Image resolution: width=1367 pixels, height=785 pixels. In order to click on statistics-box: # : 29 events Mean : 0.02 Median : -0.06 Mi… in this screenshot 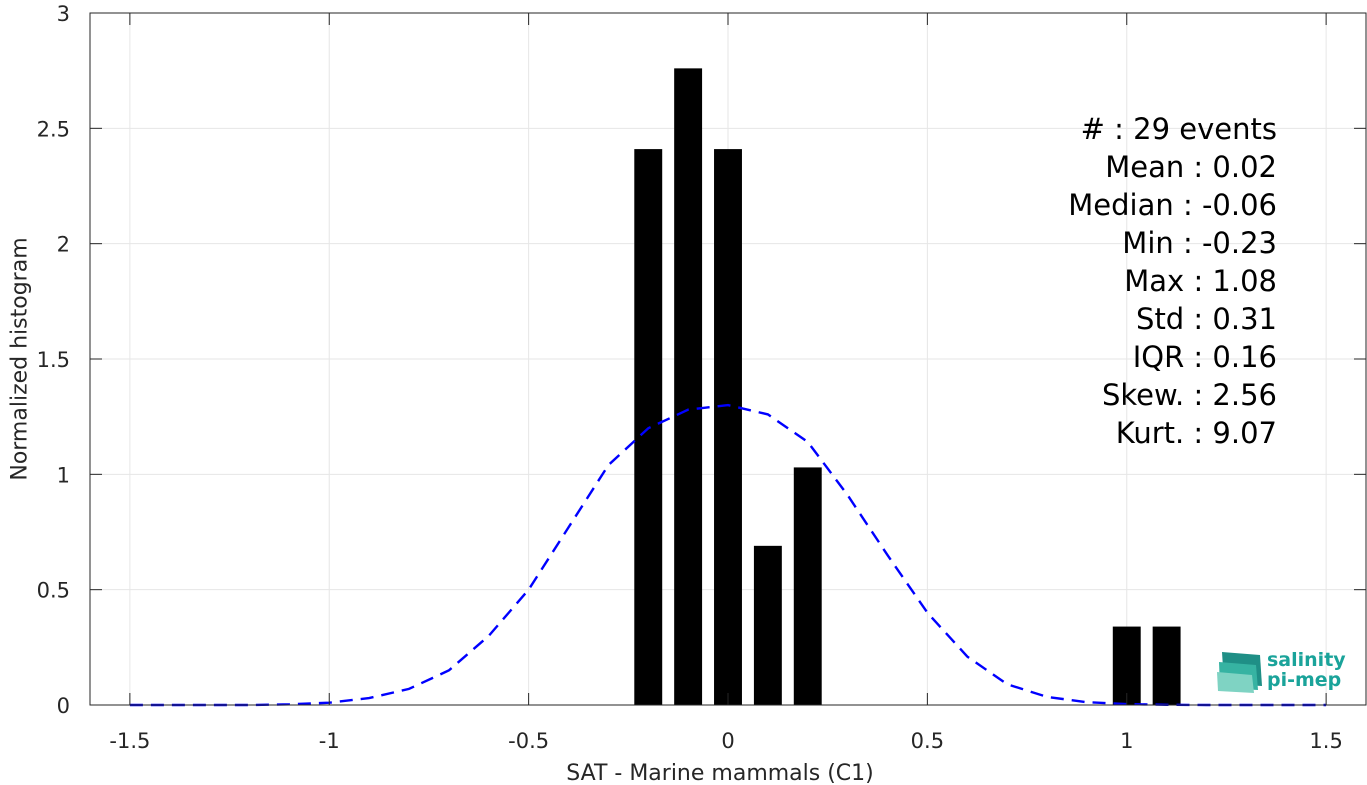, I will do `click(1172, 281)`.